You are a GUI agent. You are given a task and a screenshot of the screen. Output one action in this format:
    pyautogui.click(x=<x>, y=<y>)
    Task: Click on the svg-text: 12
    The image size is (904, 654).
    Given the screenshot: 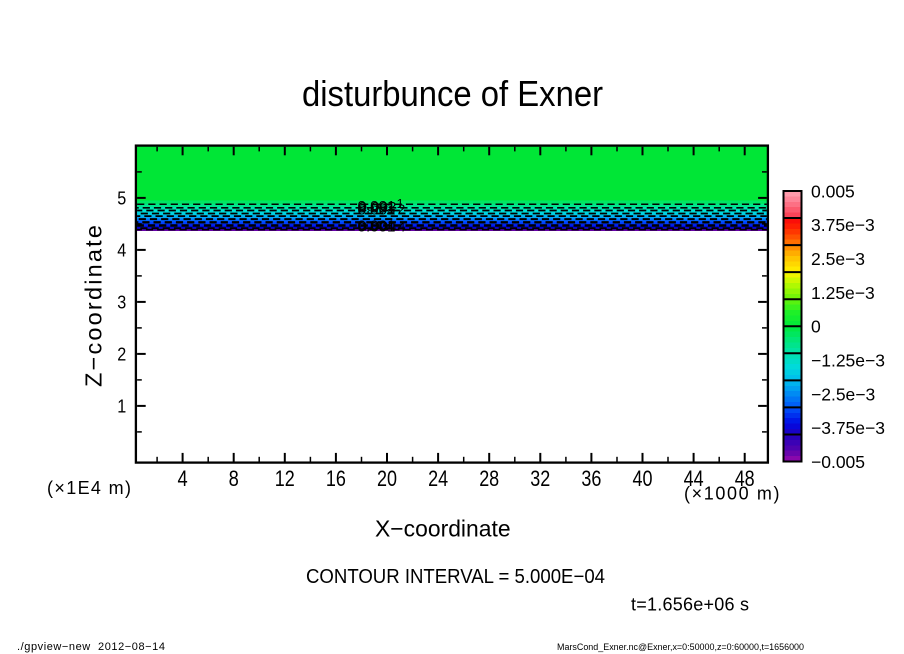 What is the action you would take?
    pyautogui.click(x=285, y=478)
    